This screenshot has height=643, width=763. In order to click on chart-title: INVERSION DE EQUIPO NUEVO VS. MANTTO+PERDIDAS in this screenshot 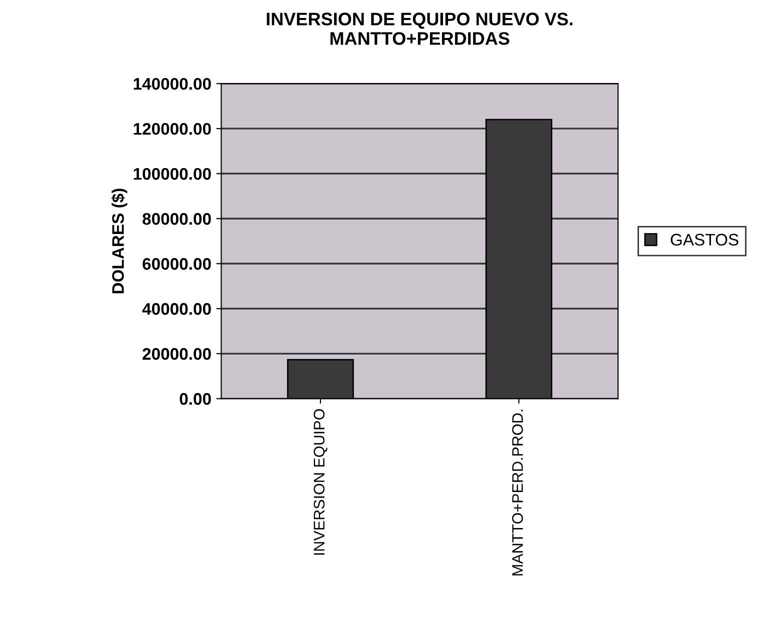, I will do `click(419, 28)`.